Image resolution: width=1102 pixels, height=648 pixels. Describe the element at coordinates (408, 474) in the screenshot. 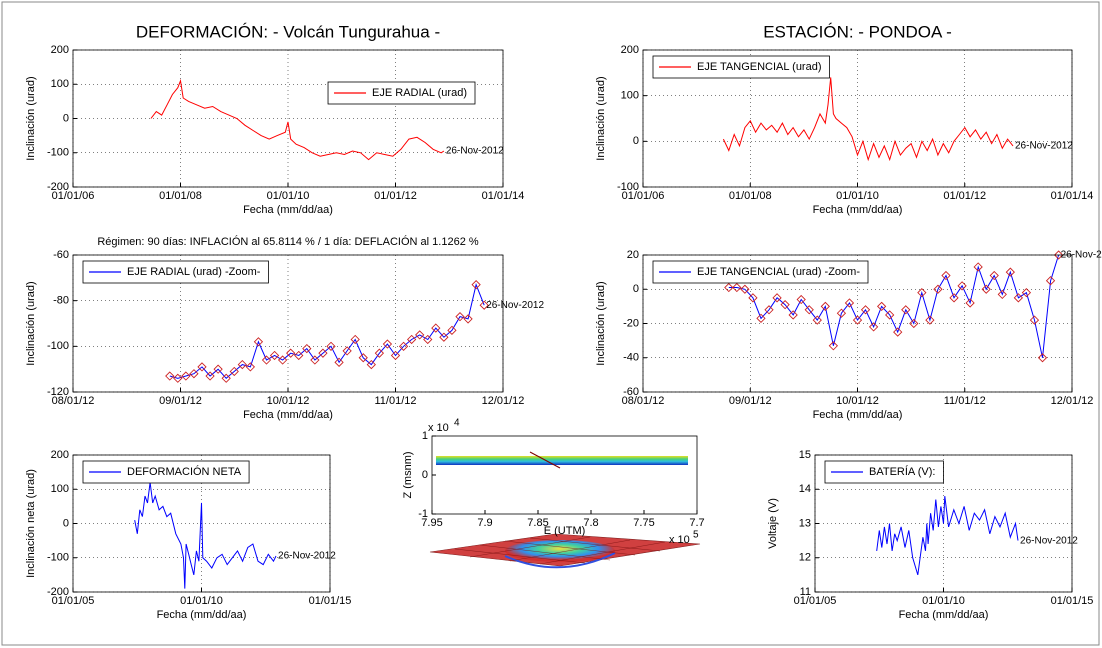

I see `y-axis-label: Z (msnm)` at that location.